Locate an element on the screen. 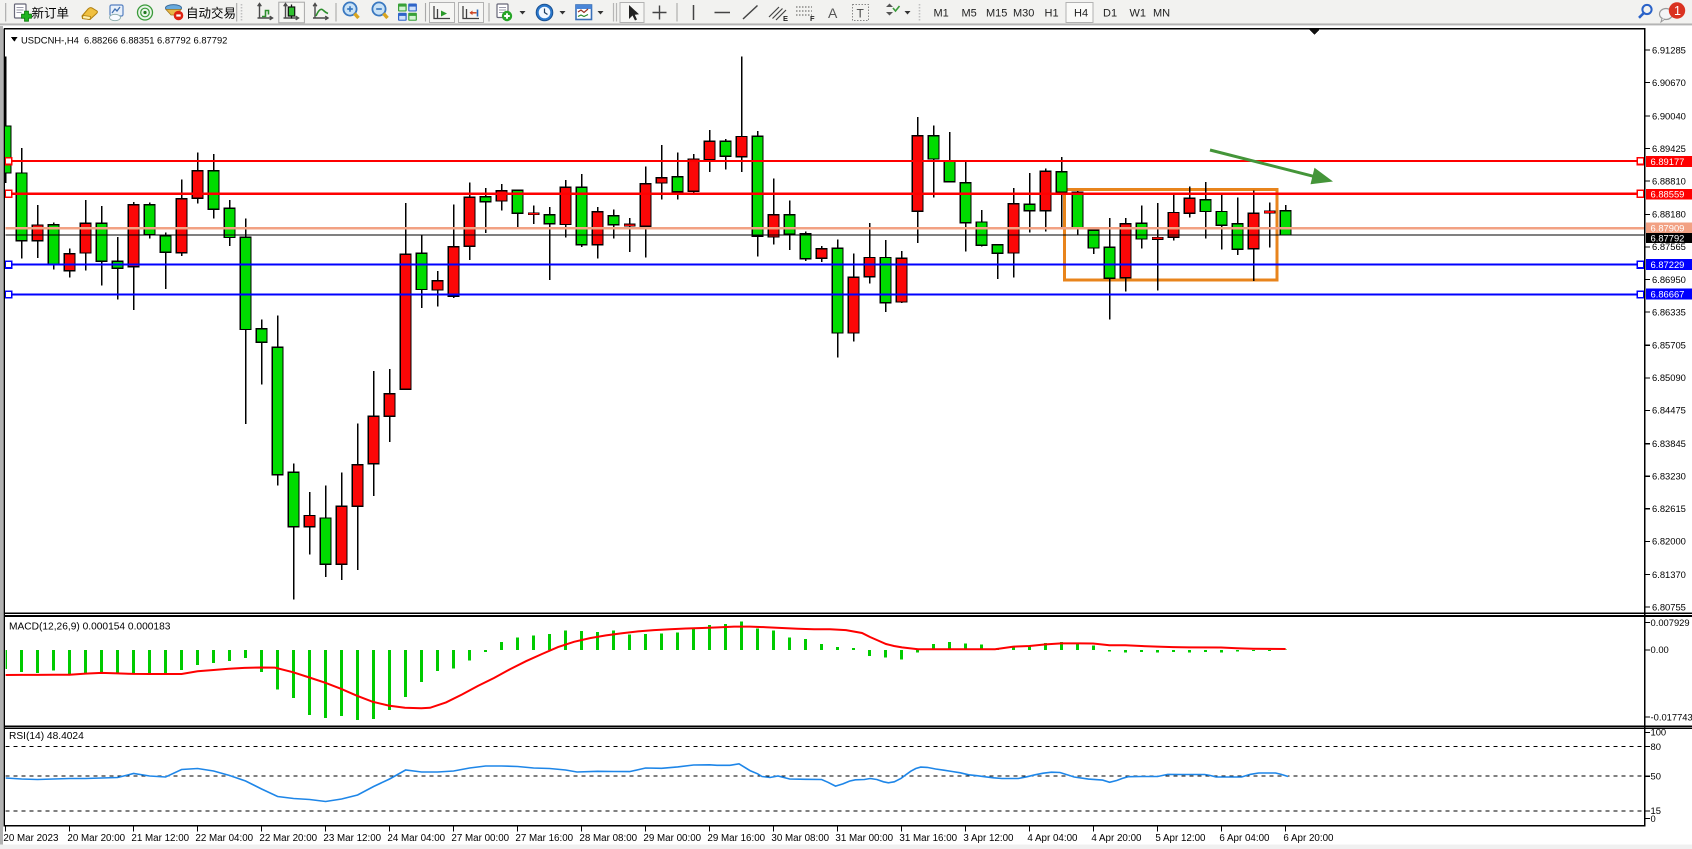 The image size is (1692, 849). svg-text: 5 Apr 12:00 is located at coordinates (1180, 838).